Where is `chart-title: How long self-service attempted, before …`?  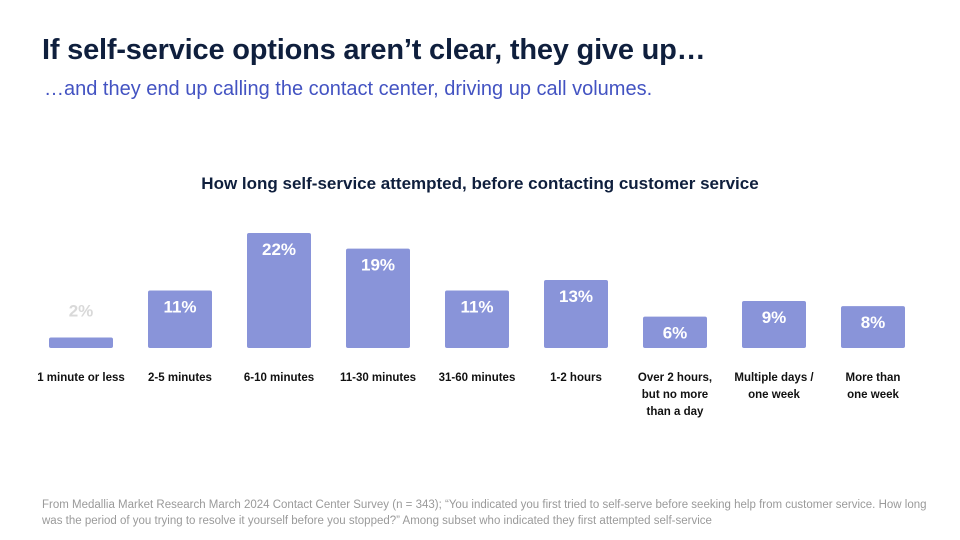
chart-title: How long self-service attempted, before … is located at coordinates (480, 183).